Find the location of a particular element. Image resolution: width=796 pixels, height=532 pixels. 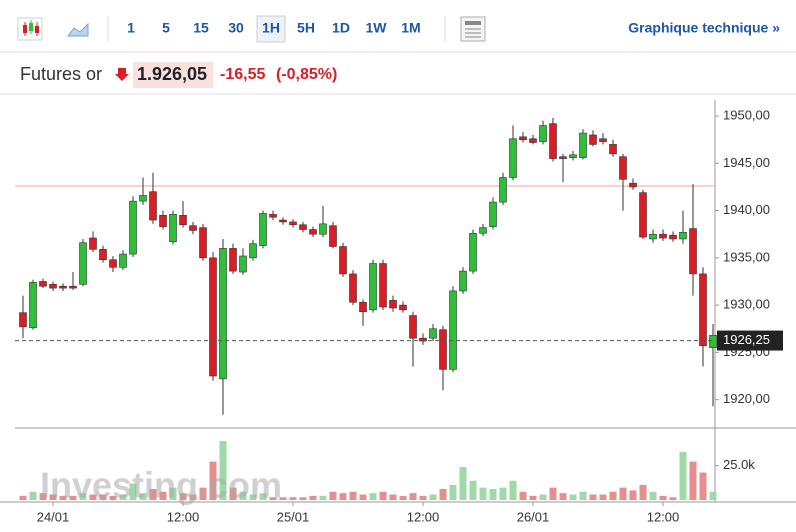

change-pct: (-0,85%) is located at coordinates (306, 74).